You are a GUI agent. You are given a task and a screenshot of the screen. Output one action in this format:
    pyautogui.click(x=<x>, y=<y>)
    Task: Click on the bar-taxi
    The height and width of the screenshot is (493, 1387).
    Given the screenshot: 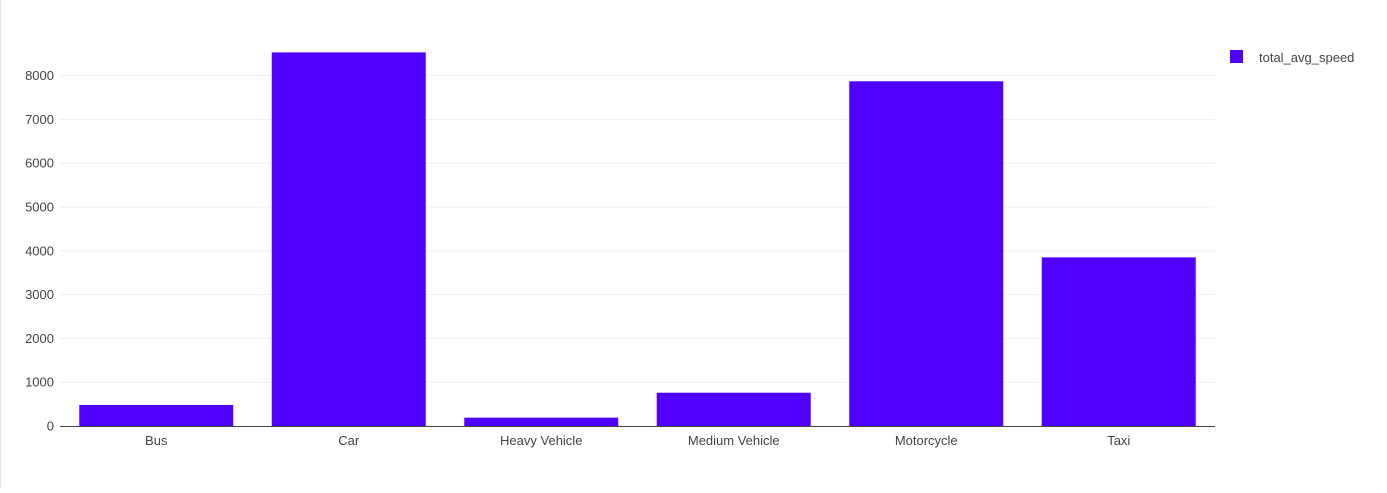 What is the action you would take?
    pyautogui.click(x=1118, y=341)
    